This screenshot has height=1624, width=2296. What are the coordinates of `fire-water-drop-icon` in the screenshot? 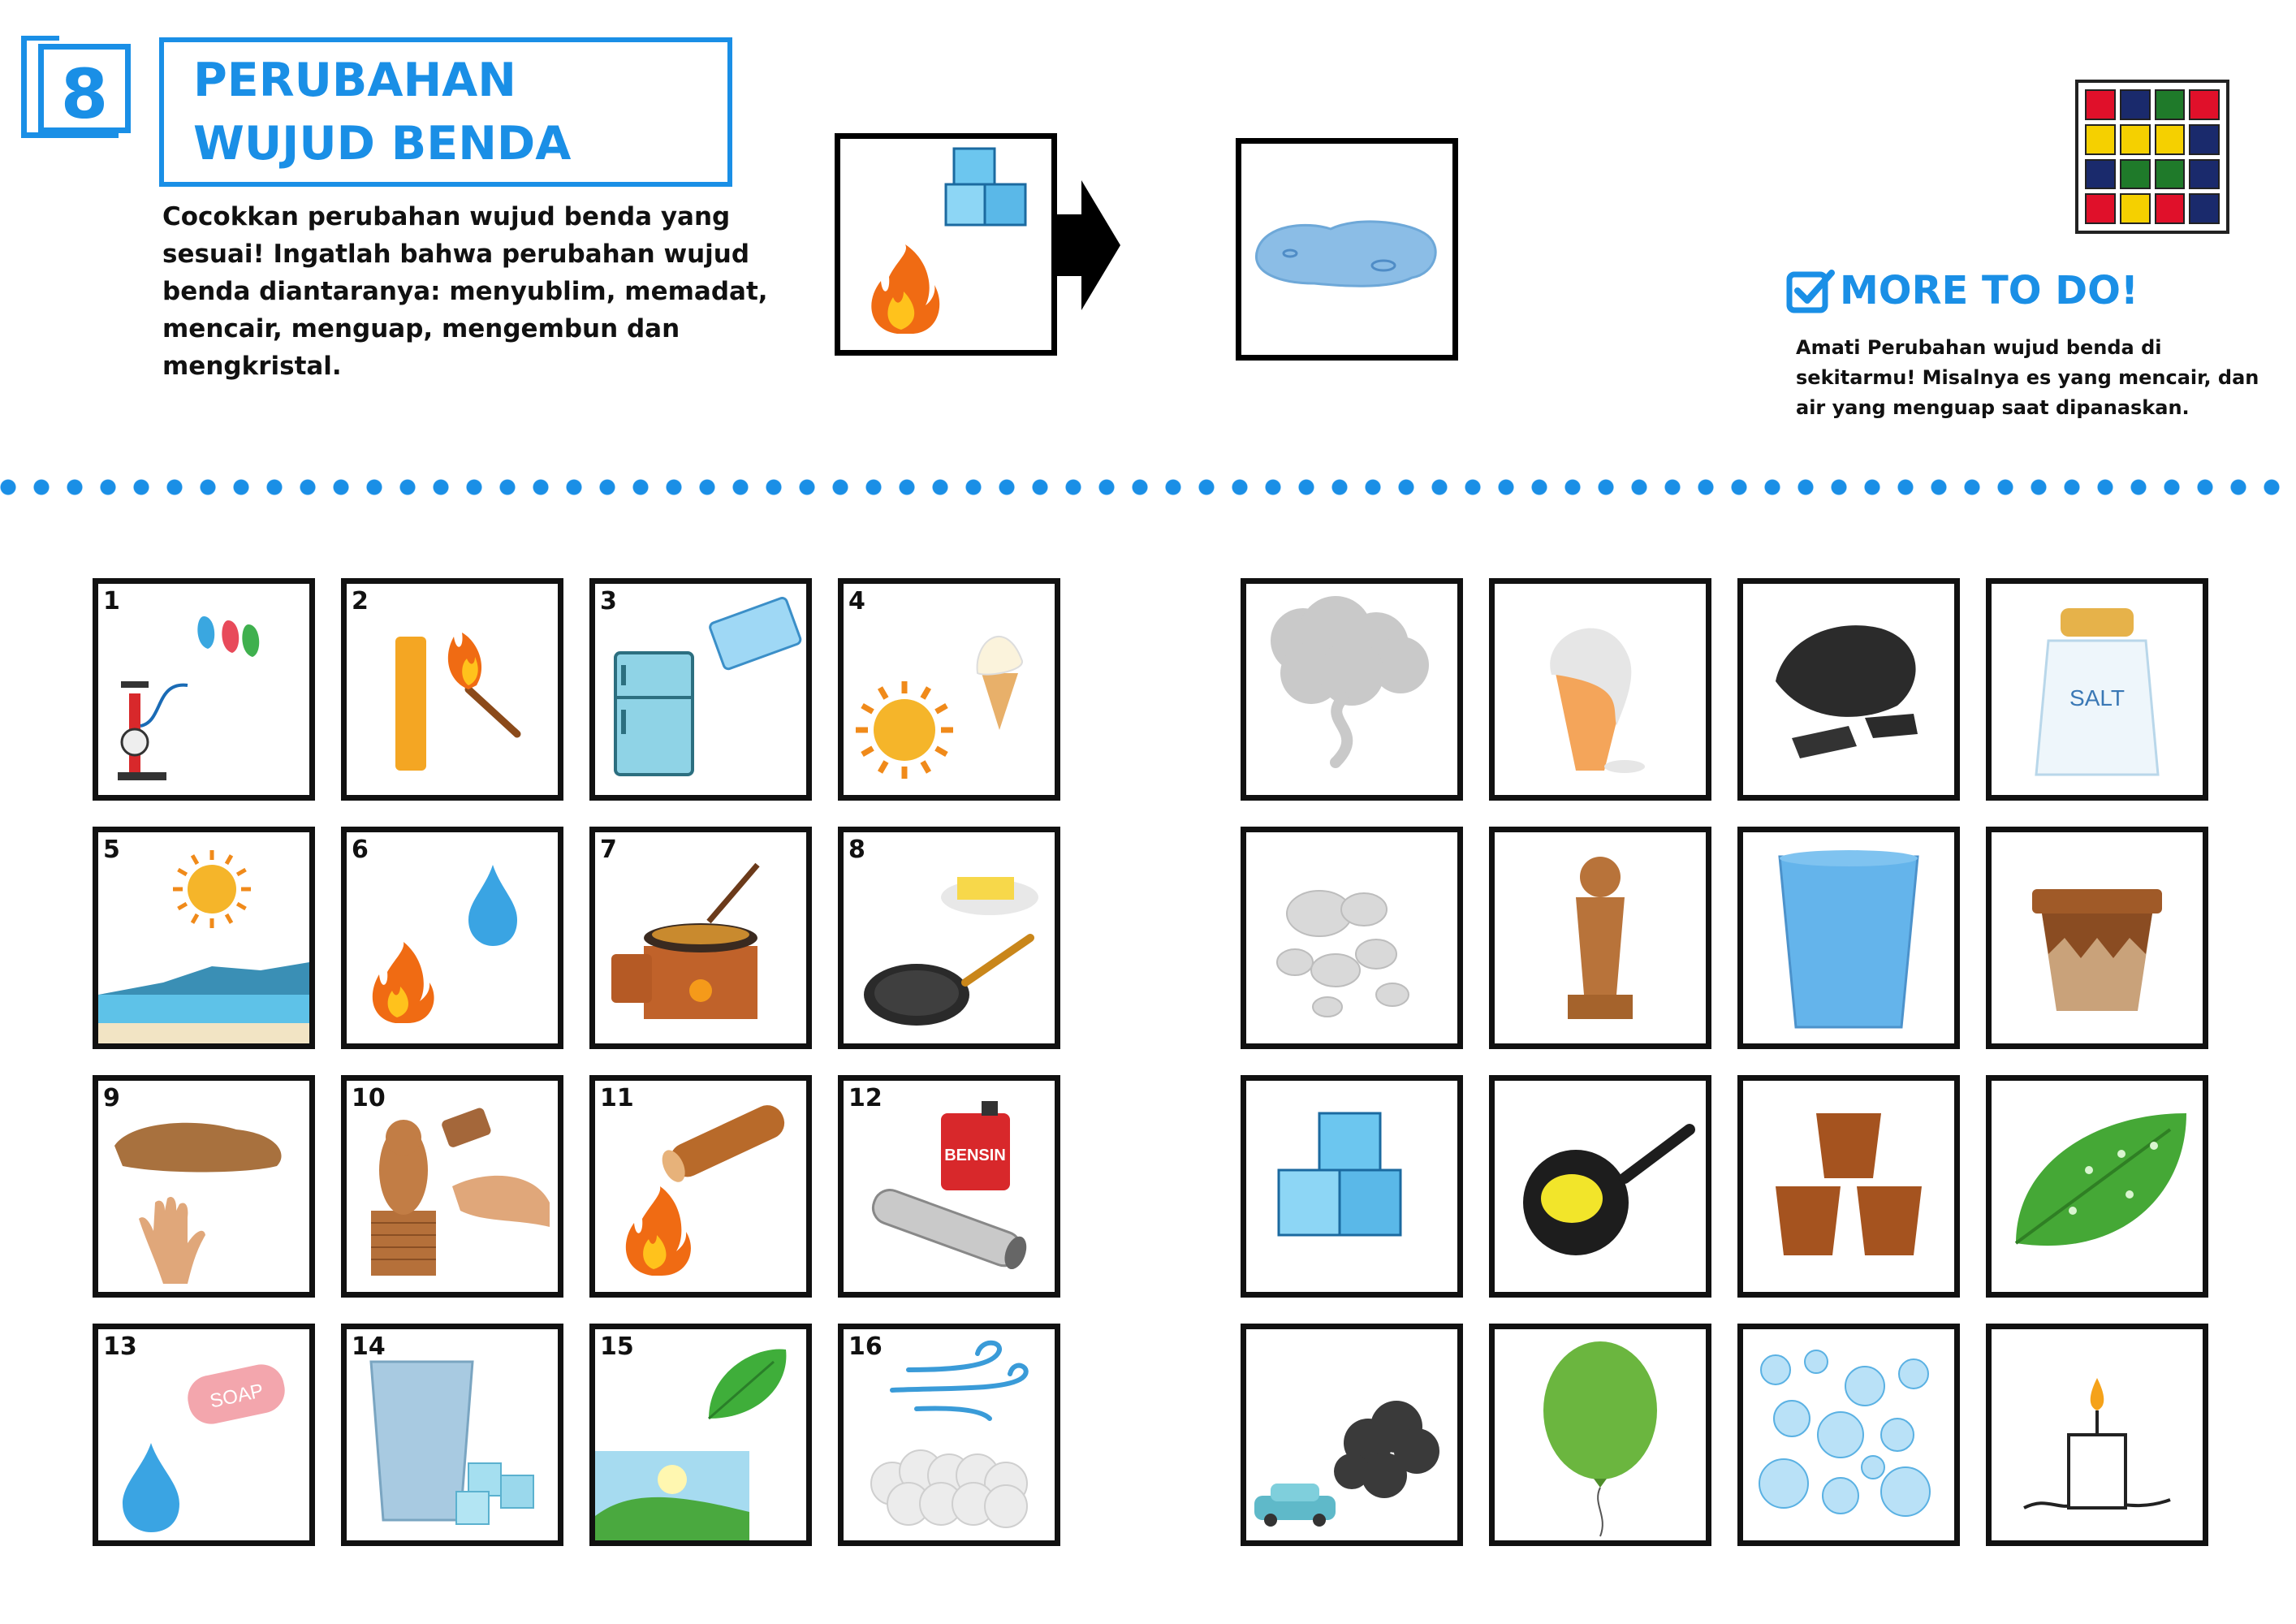 It's located at (445, 944).